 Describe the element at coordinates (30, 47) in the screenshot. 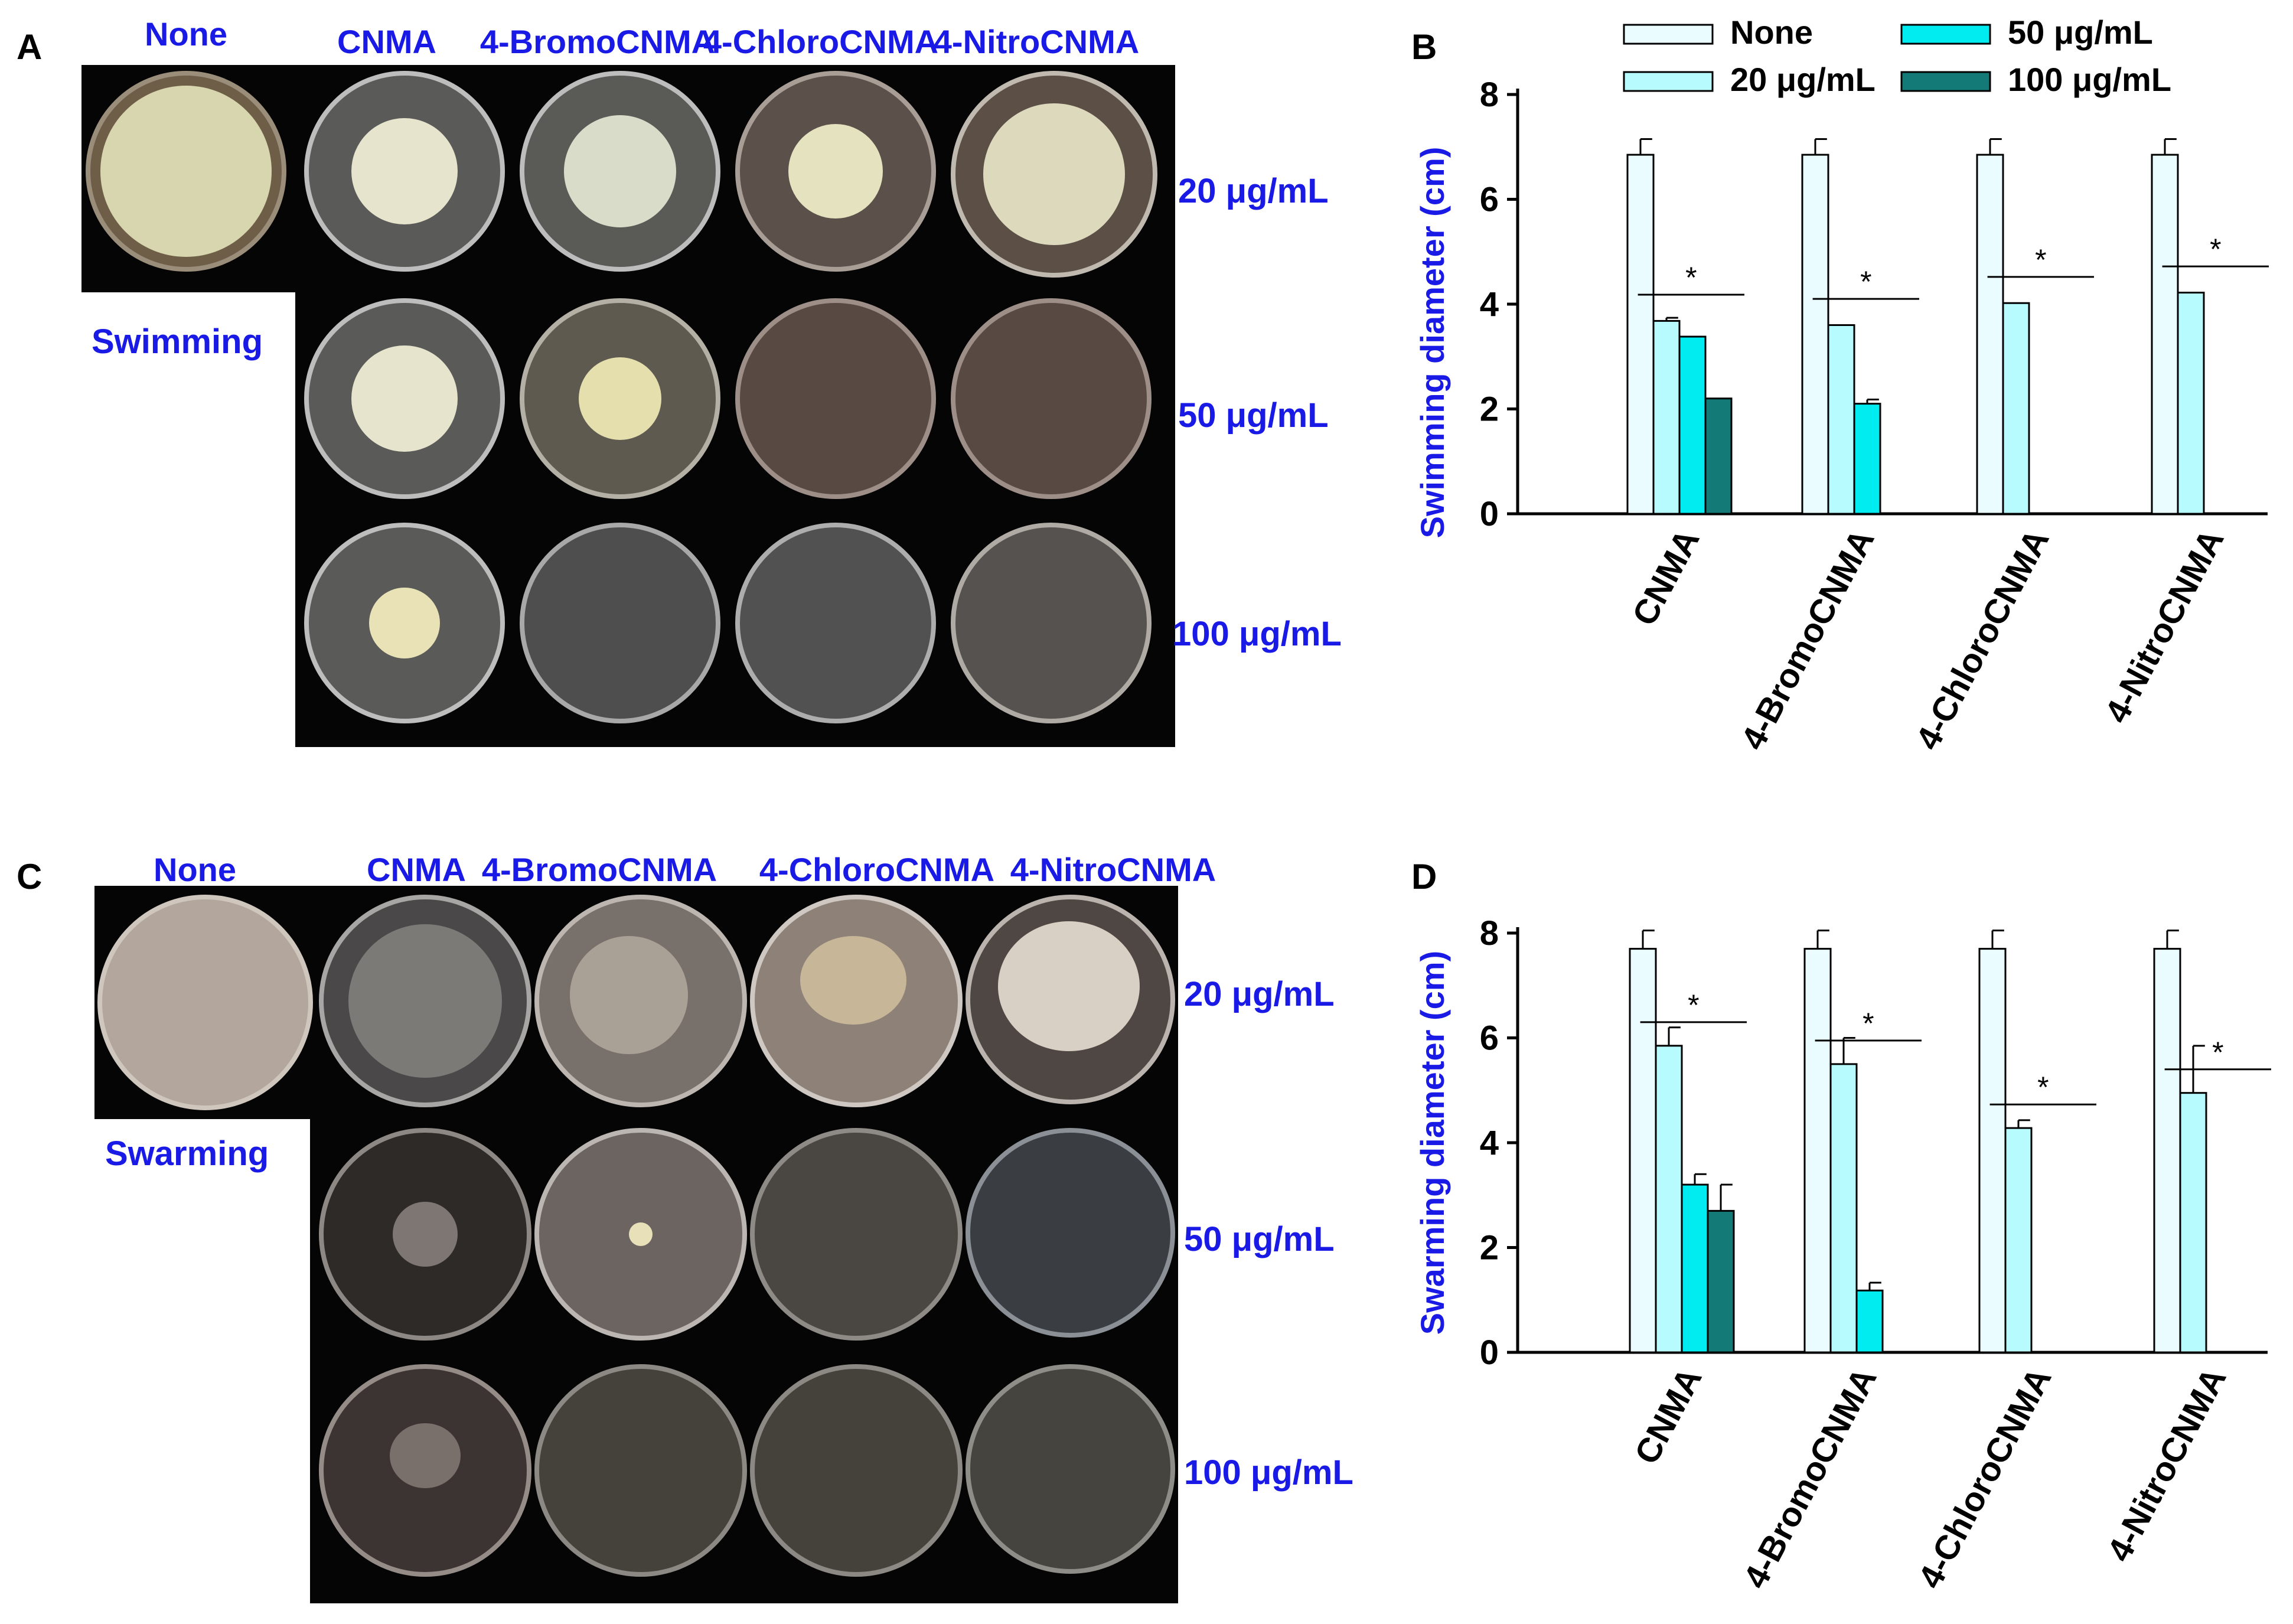

I see `panel-letter-a: A` at that location.